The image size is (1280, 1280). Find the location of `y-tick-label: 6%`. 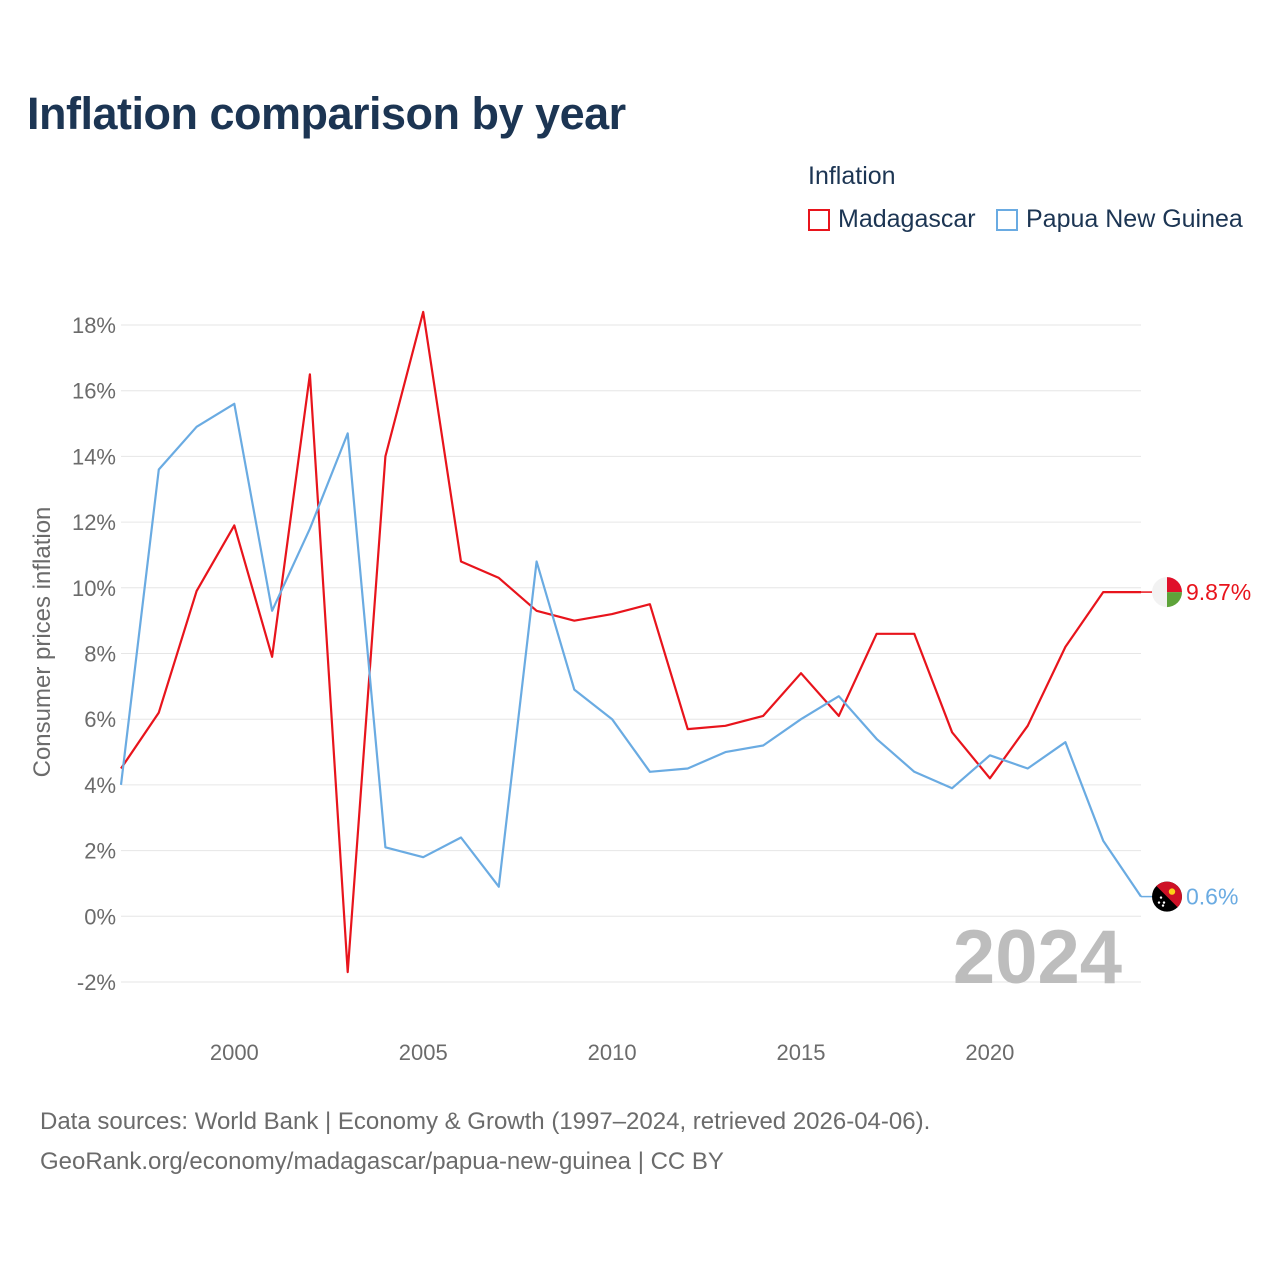

y-tick-label: 6% is located at coordinates (100, 719).